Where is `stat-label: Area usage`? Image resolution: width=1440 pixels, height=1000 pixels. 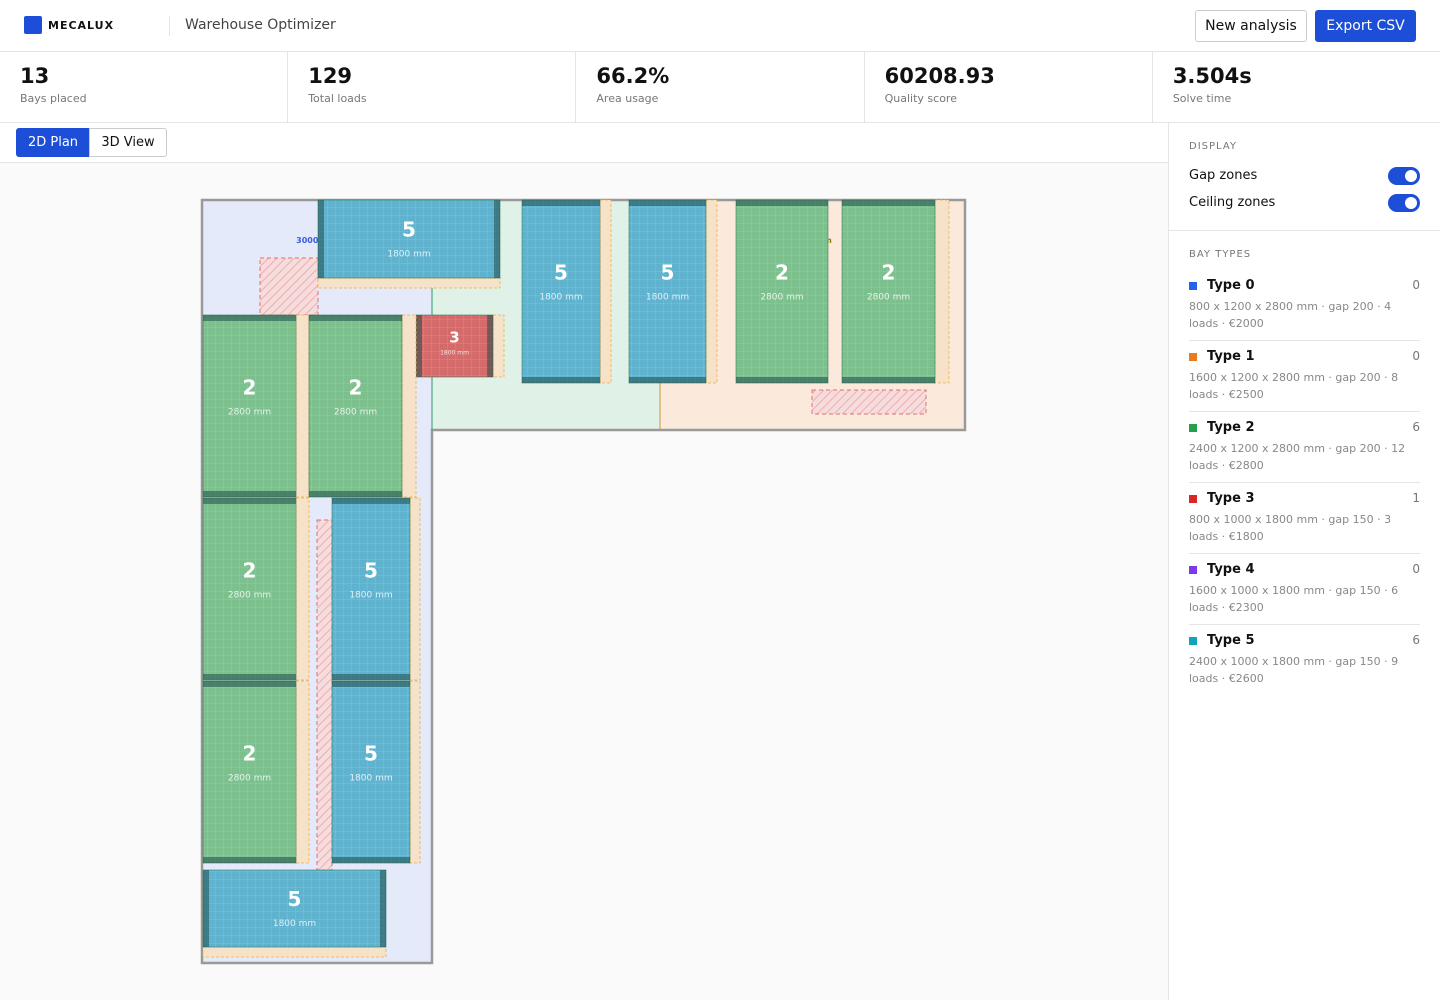 stat-label: Area usage is located at coordinates (627, 98).